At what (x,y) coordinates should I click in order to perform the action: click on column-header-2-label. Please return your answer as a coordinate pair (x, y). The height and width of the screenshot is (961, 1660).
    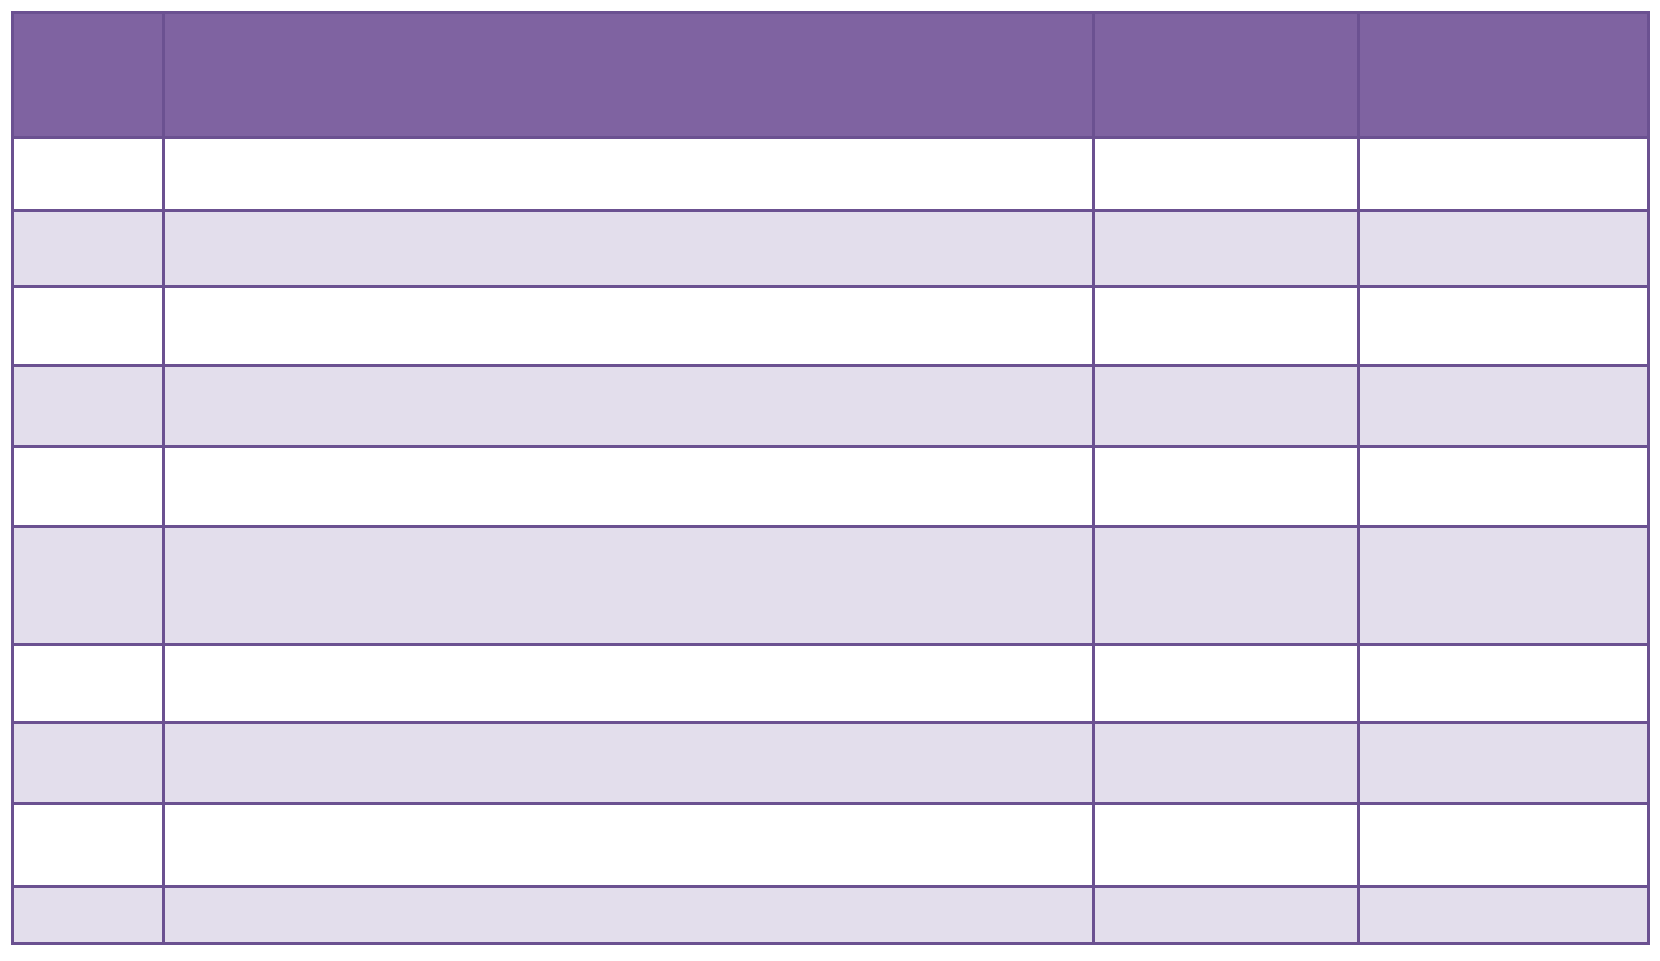
    Looking at the image, I should click on (628, 14).